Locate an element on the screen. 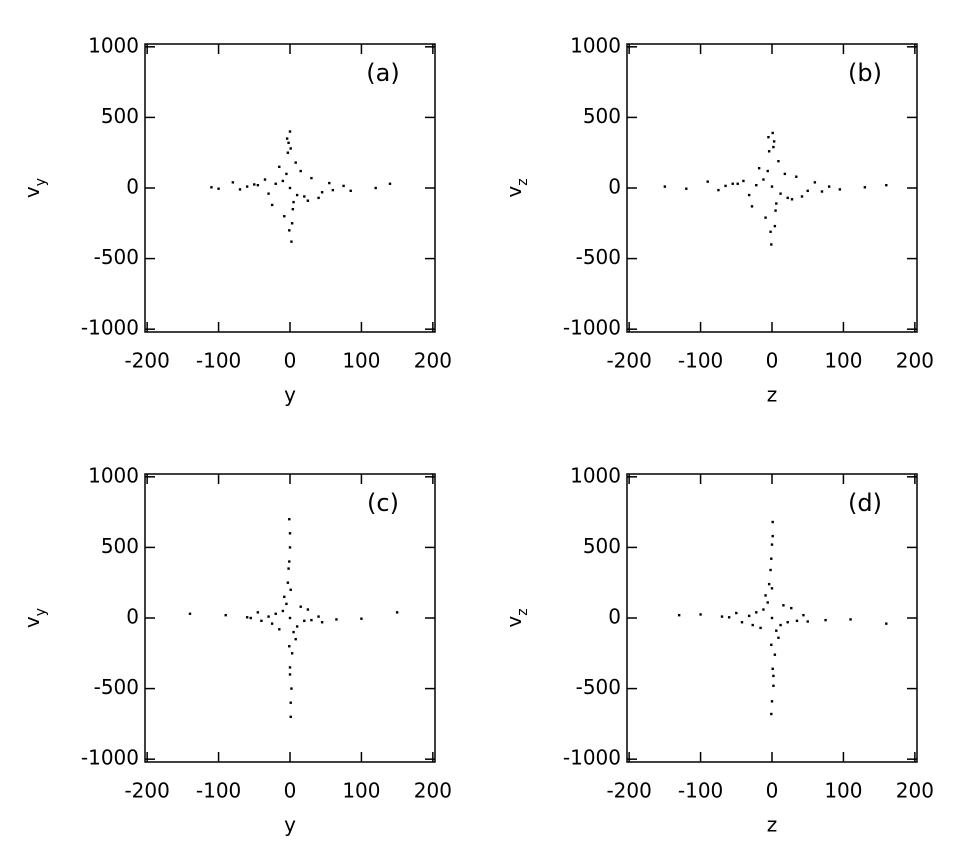 This screenshot has height=854, width=958. y-tick-label: 0 is located at coordinates (614, 187).